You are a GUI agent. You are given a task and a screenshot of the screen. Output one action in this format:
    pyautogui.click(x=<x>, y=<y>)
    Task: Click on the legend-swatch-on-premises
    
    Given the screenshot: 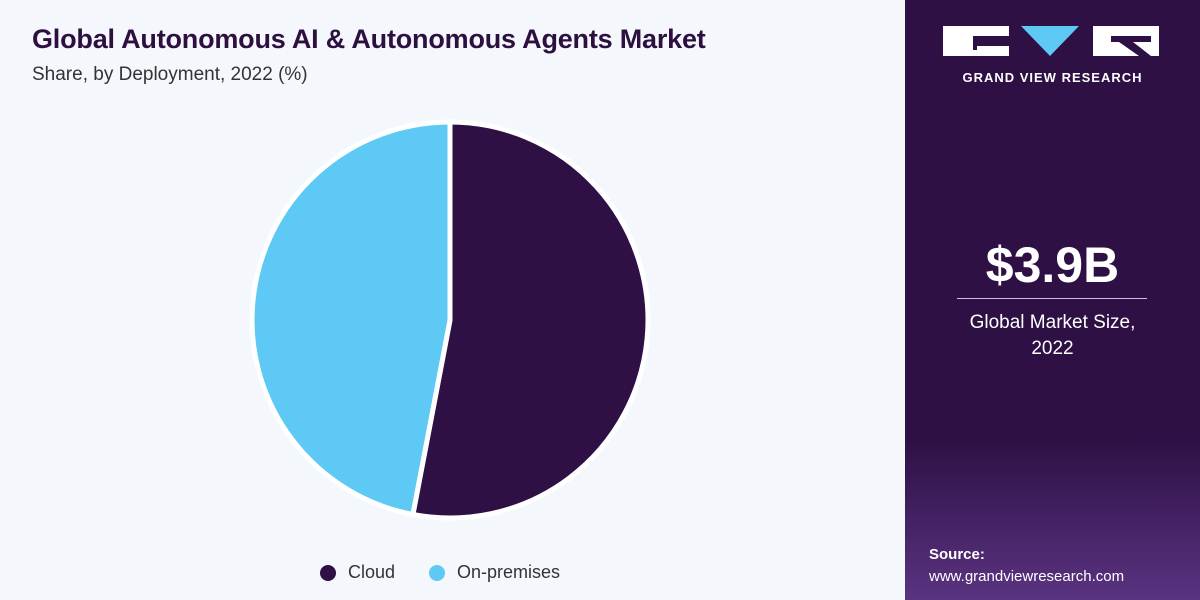 What is the action you would take?
    pyautogui.click(x=437, y=572)
    